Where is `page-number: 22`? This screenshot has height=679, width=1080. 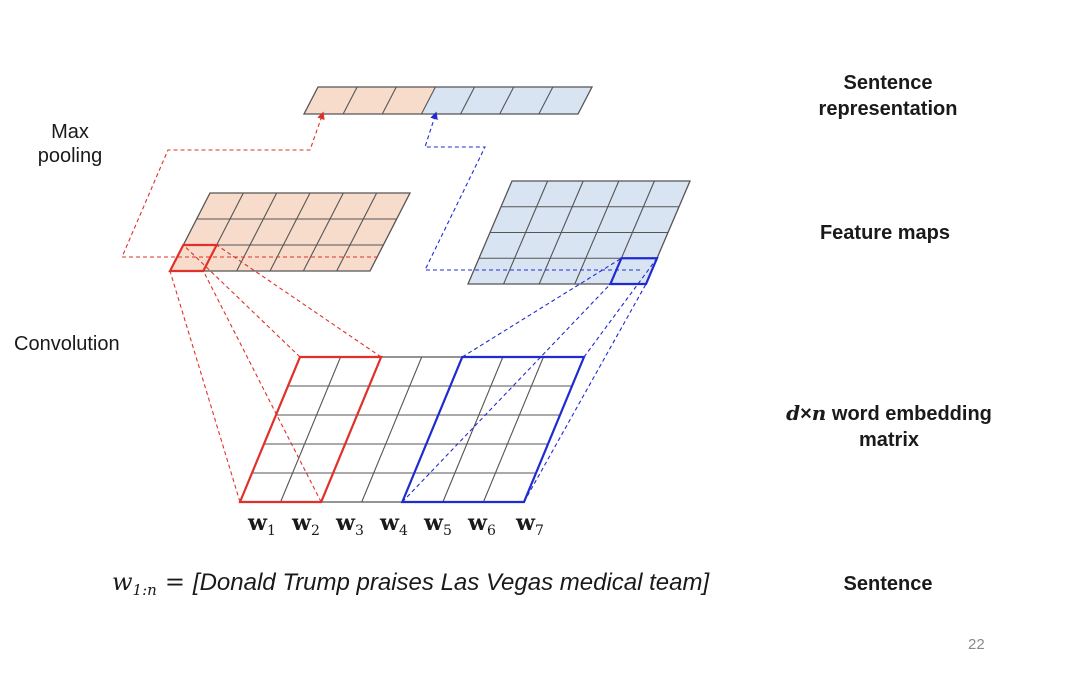 page-number: 22 is located at coordinates (976, 644).